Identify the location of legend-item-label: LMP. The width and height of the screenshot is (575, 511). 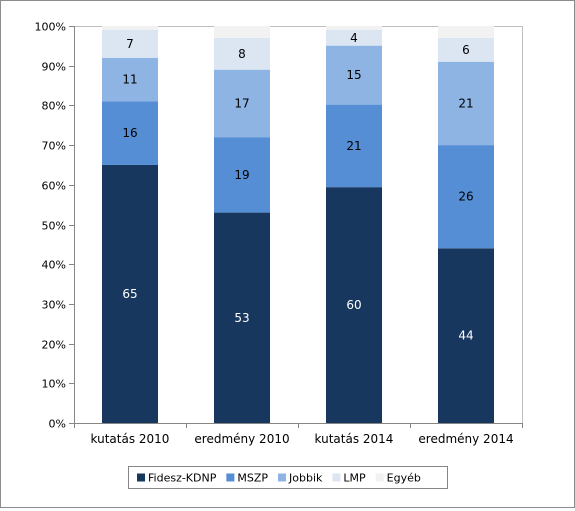
(354, 478).